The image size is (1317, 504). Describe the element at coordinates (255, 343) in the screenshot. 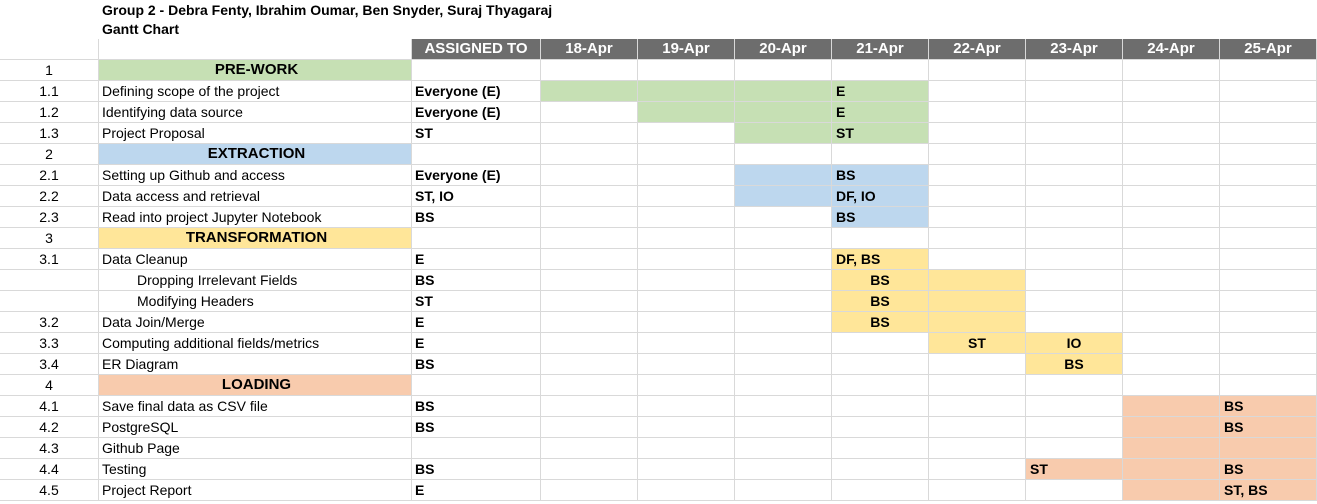

I see `task-name: Computing additional fields/metrics` at that location.